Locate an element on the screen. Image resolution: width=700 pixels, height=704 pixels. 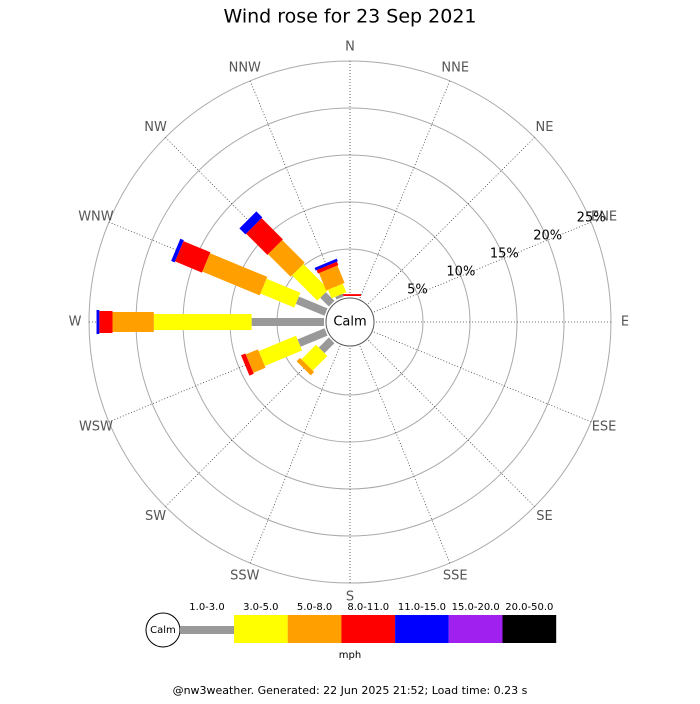
direction-label: SSE is located at coordinates (455, 576).